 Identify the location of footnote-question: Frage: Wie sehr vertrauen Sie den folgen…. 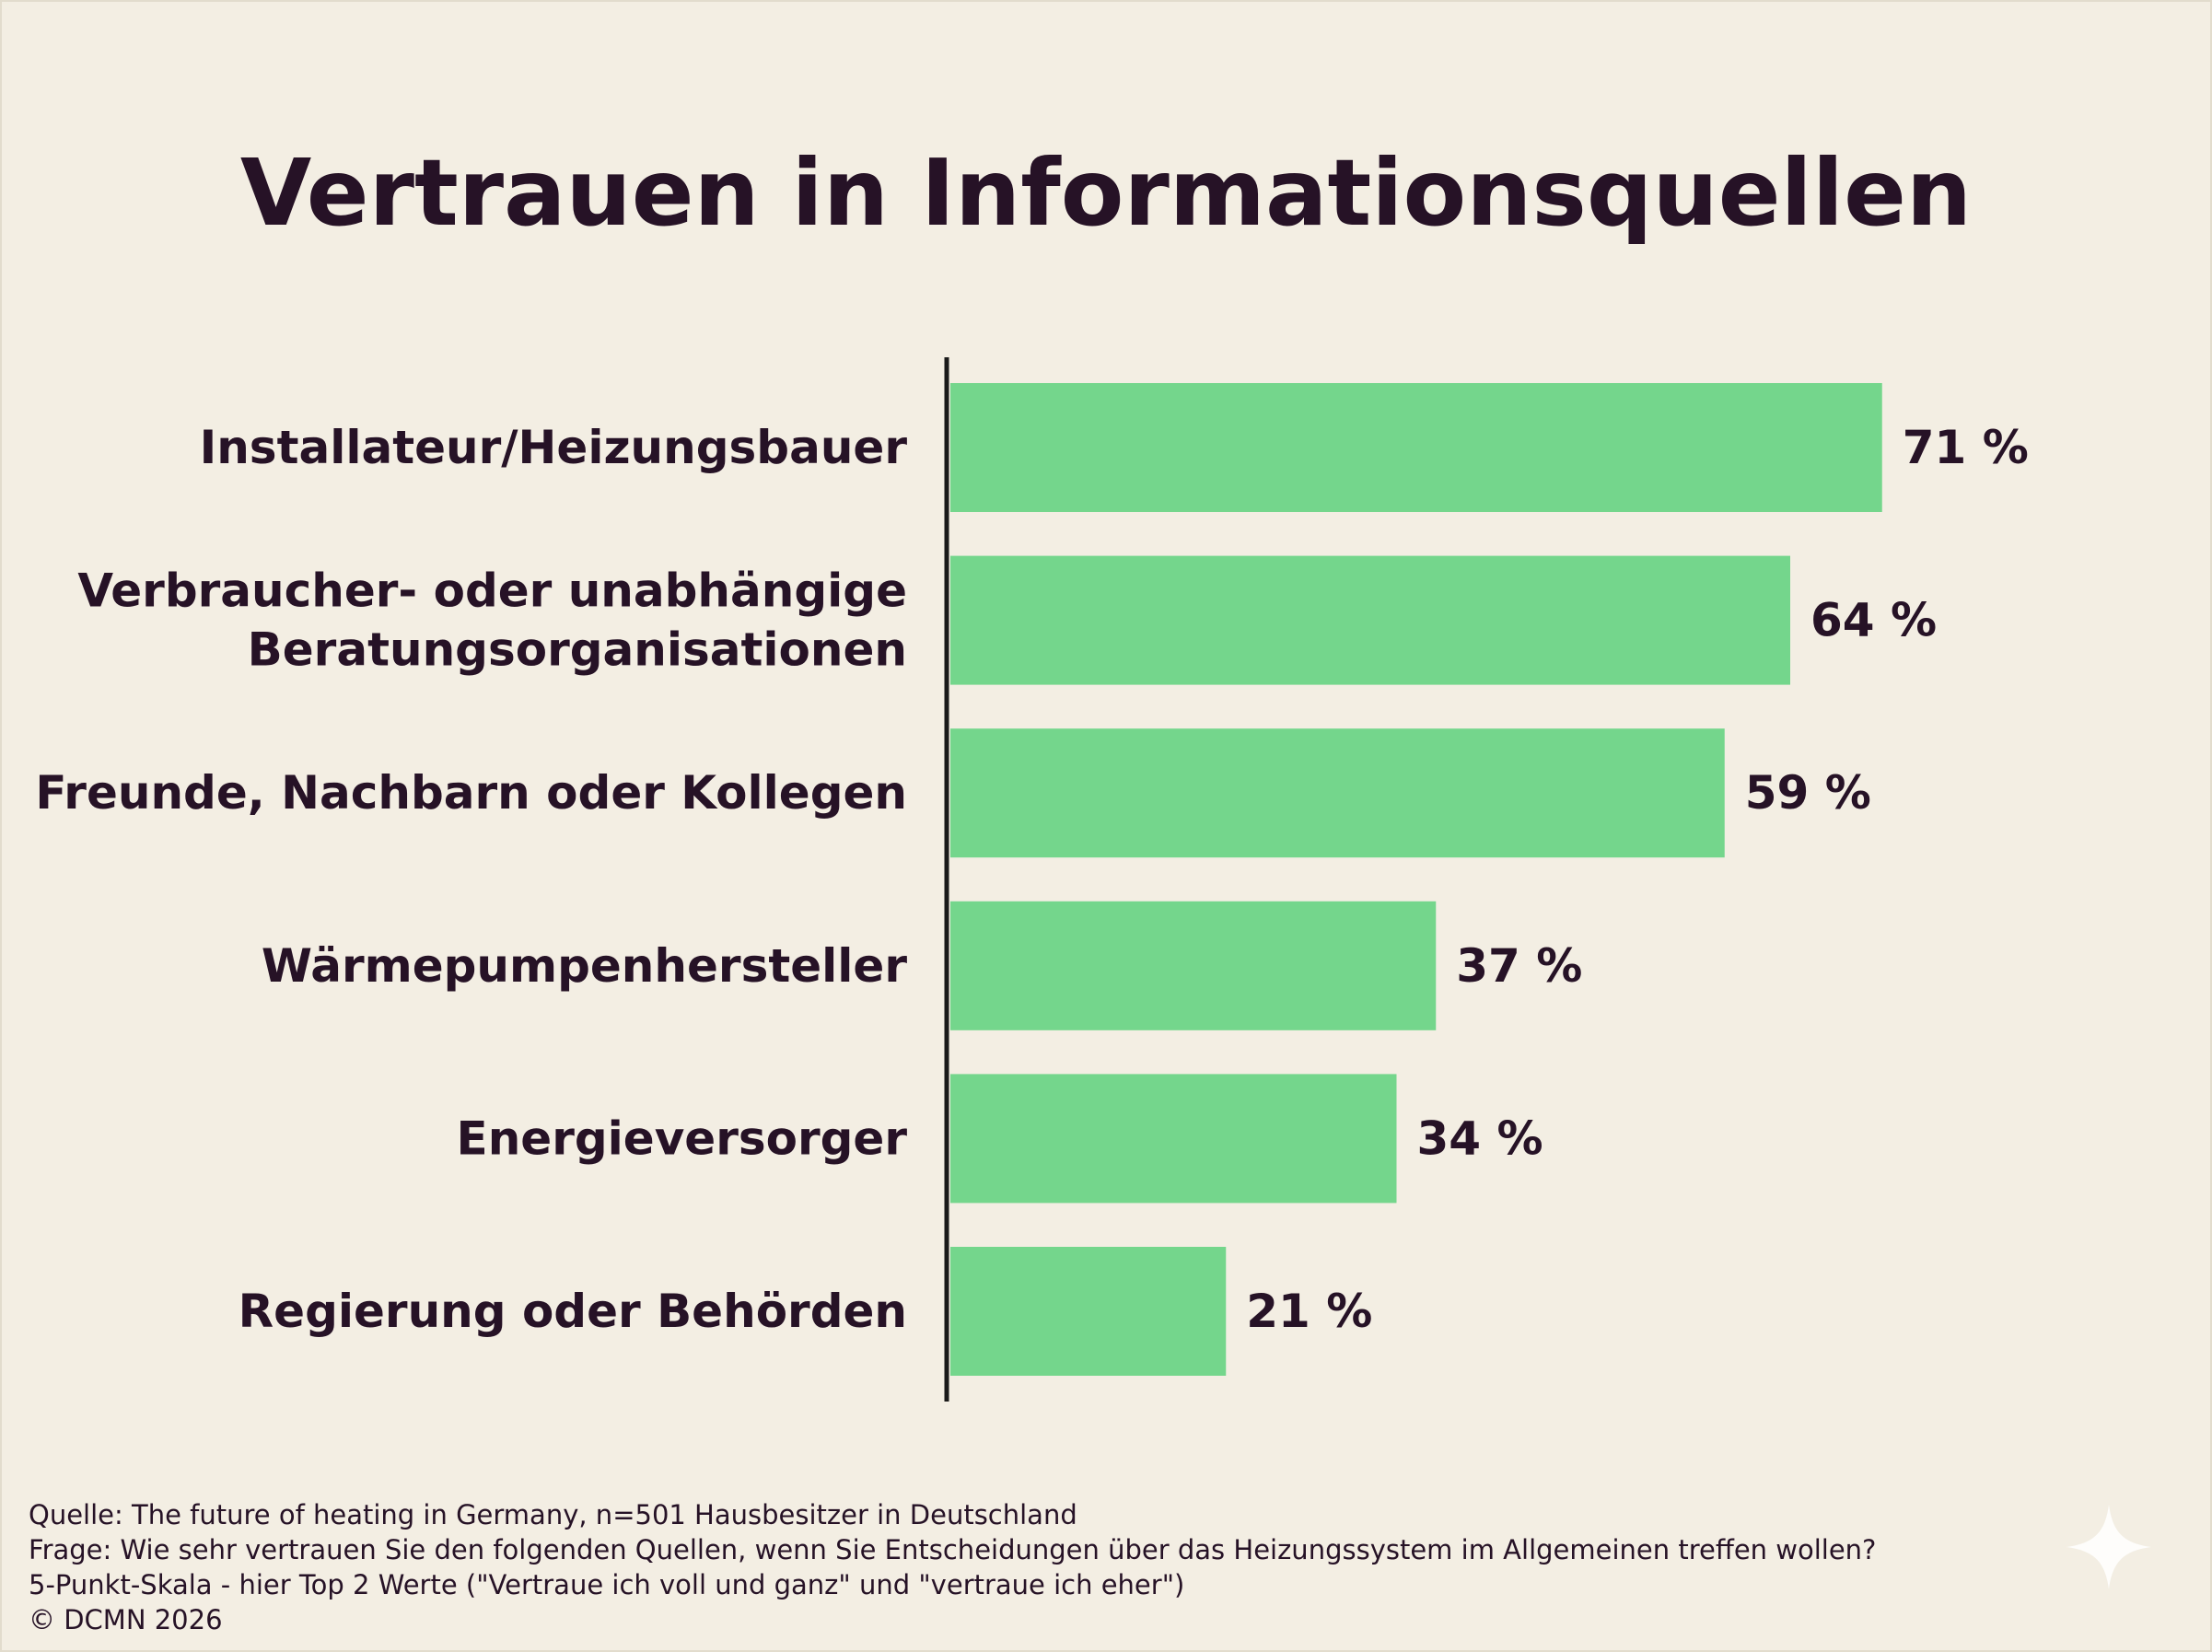
(953, 1549).